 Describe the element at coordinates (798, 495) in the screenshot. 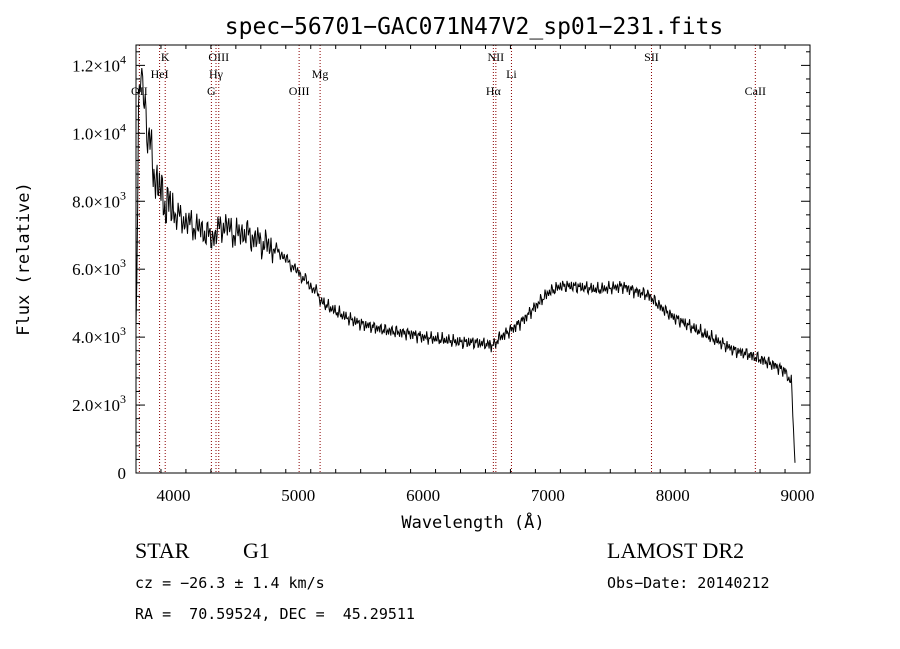

I see `x-tick-label-5: 9000` at that location.